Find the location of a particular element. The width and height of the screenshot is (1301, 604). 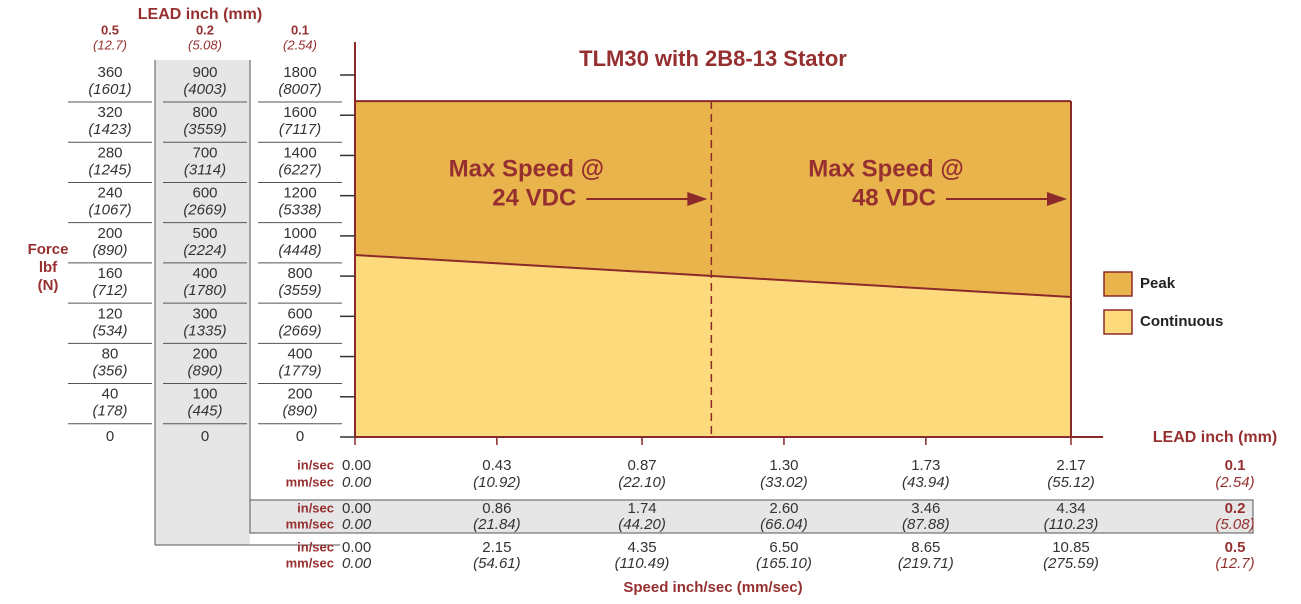

y-tick-label-n: (445) is located at coordinates (204, 411).